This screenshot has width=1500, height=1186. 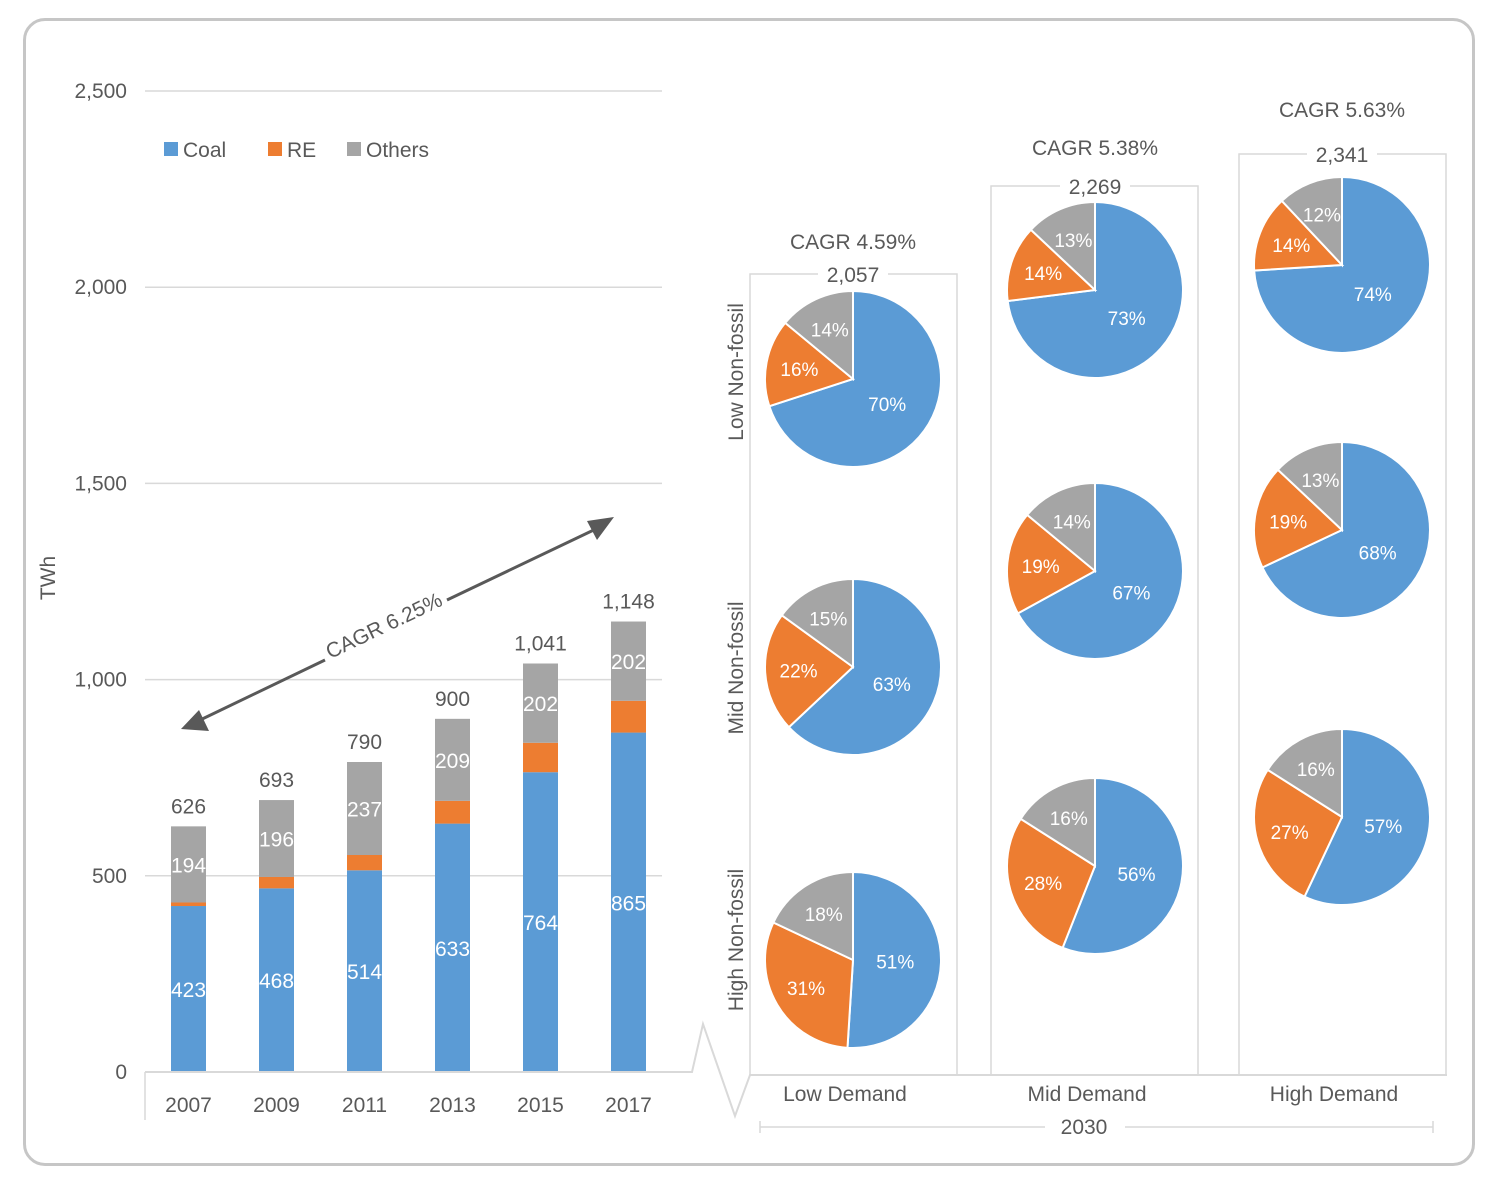 I want to click on y-tick-label: 500, so click(x=109, y=876).